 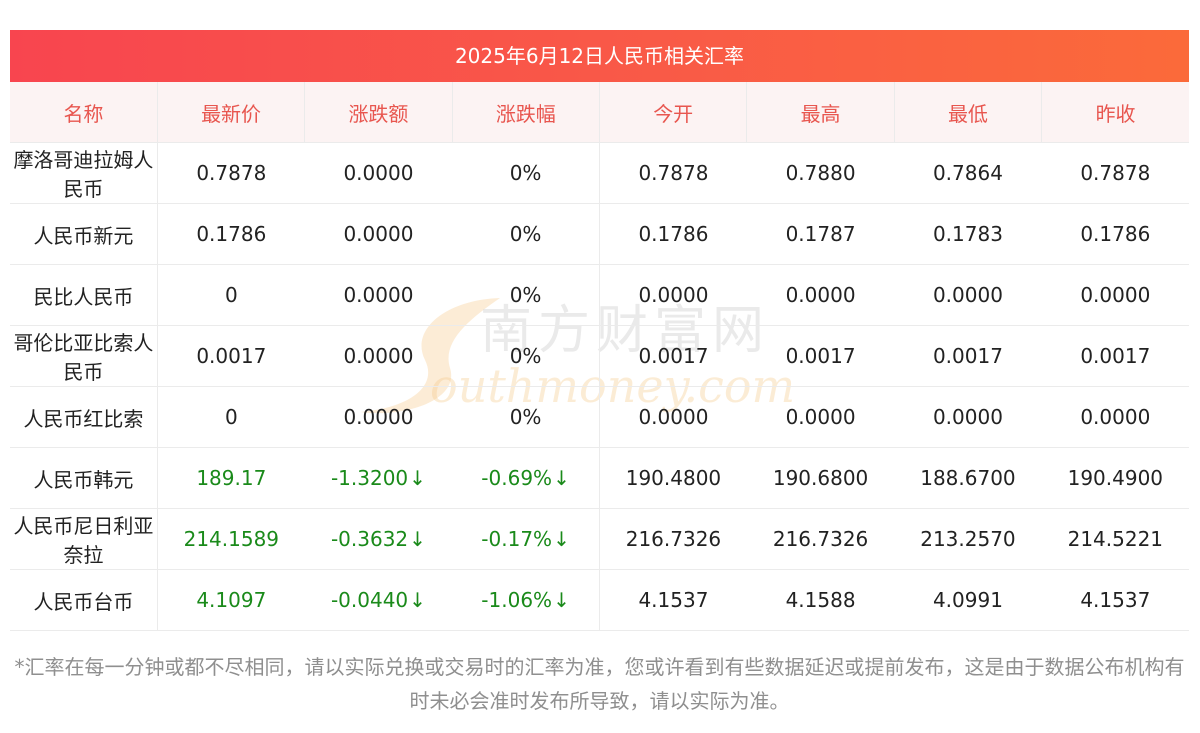 I want to click on cell-high: 216.7326, so click(x=820, y=539).